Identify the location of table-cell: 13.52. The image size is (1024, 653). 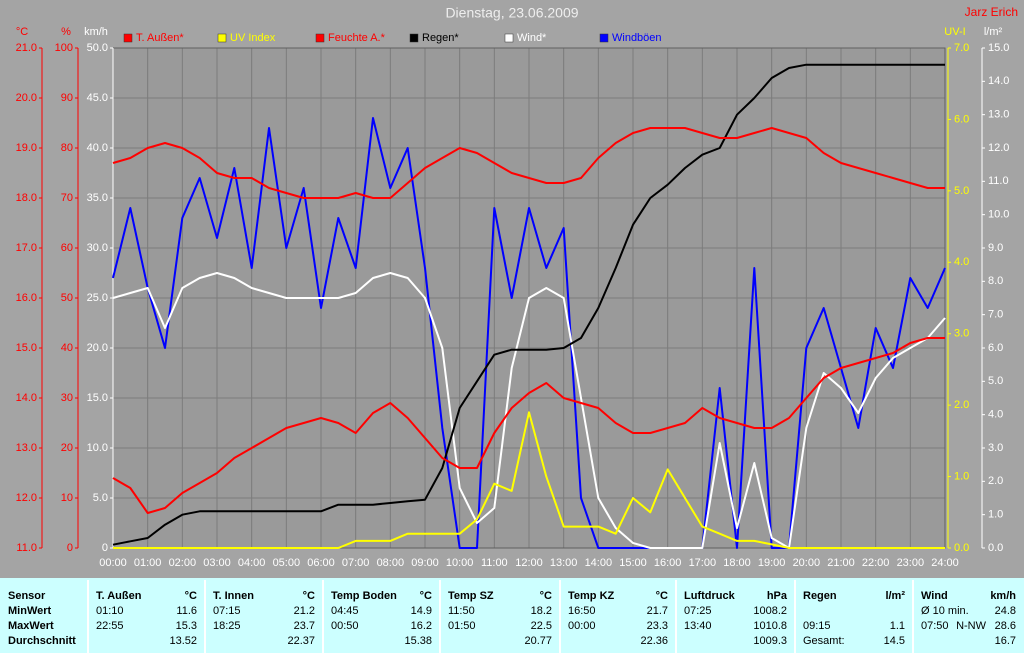
(183, 641).